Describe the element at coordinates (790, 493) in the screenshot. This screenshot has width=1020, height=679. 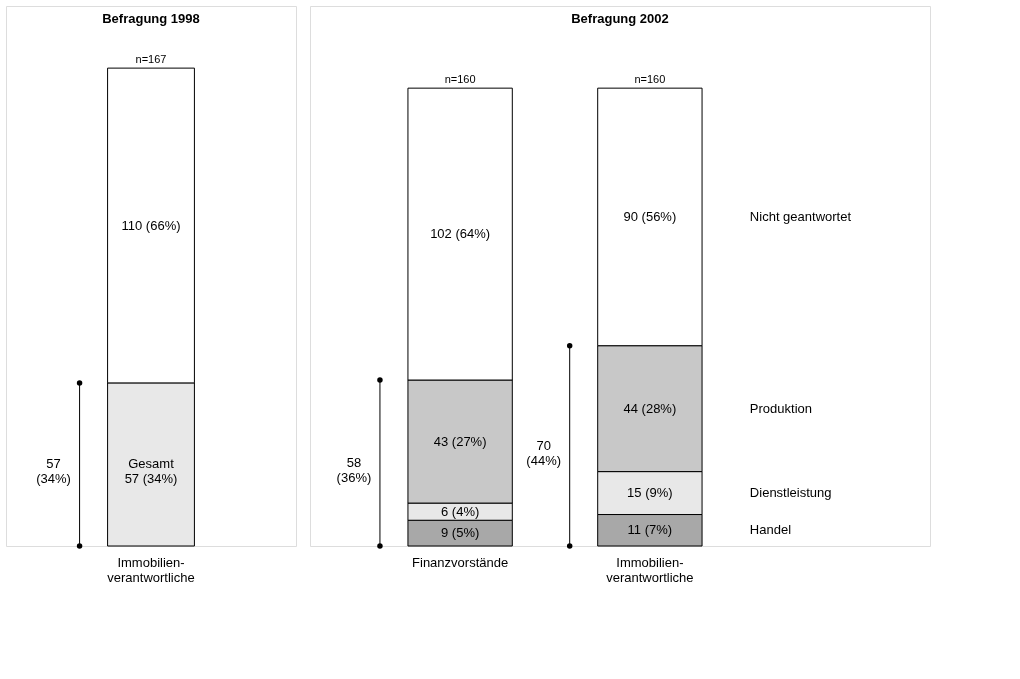
I see `text: Dienstleistung` at that location.